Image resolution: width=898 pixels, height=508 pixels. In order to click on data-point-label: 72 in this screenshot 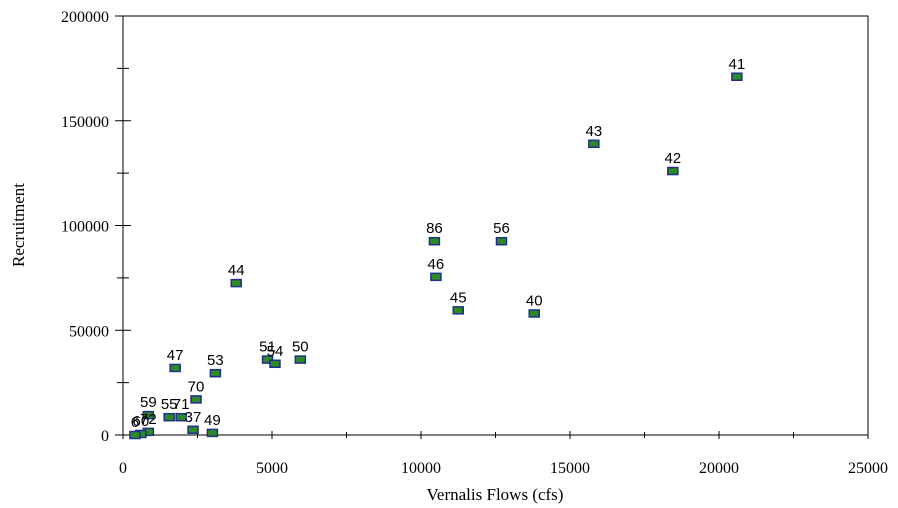, I will do `click(148, 419)`.